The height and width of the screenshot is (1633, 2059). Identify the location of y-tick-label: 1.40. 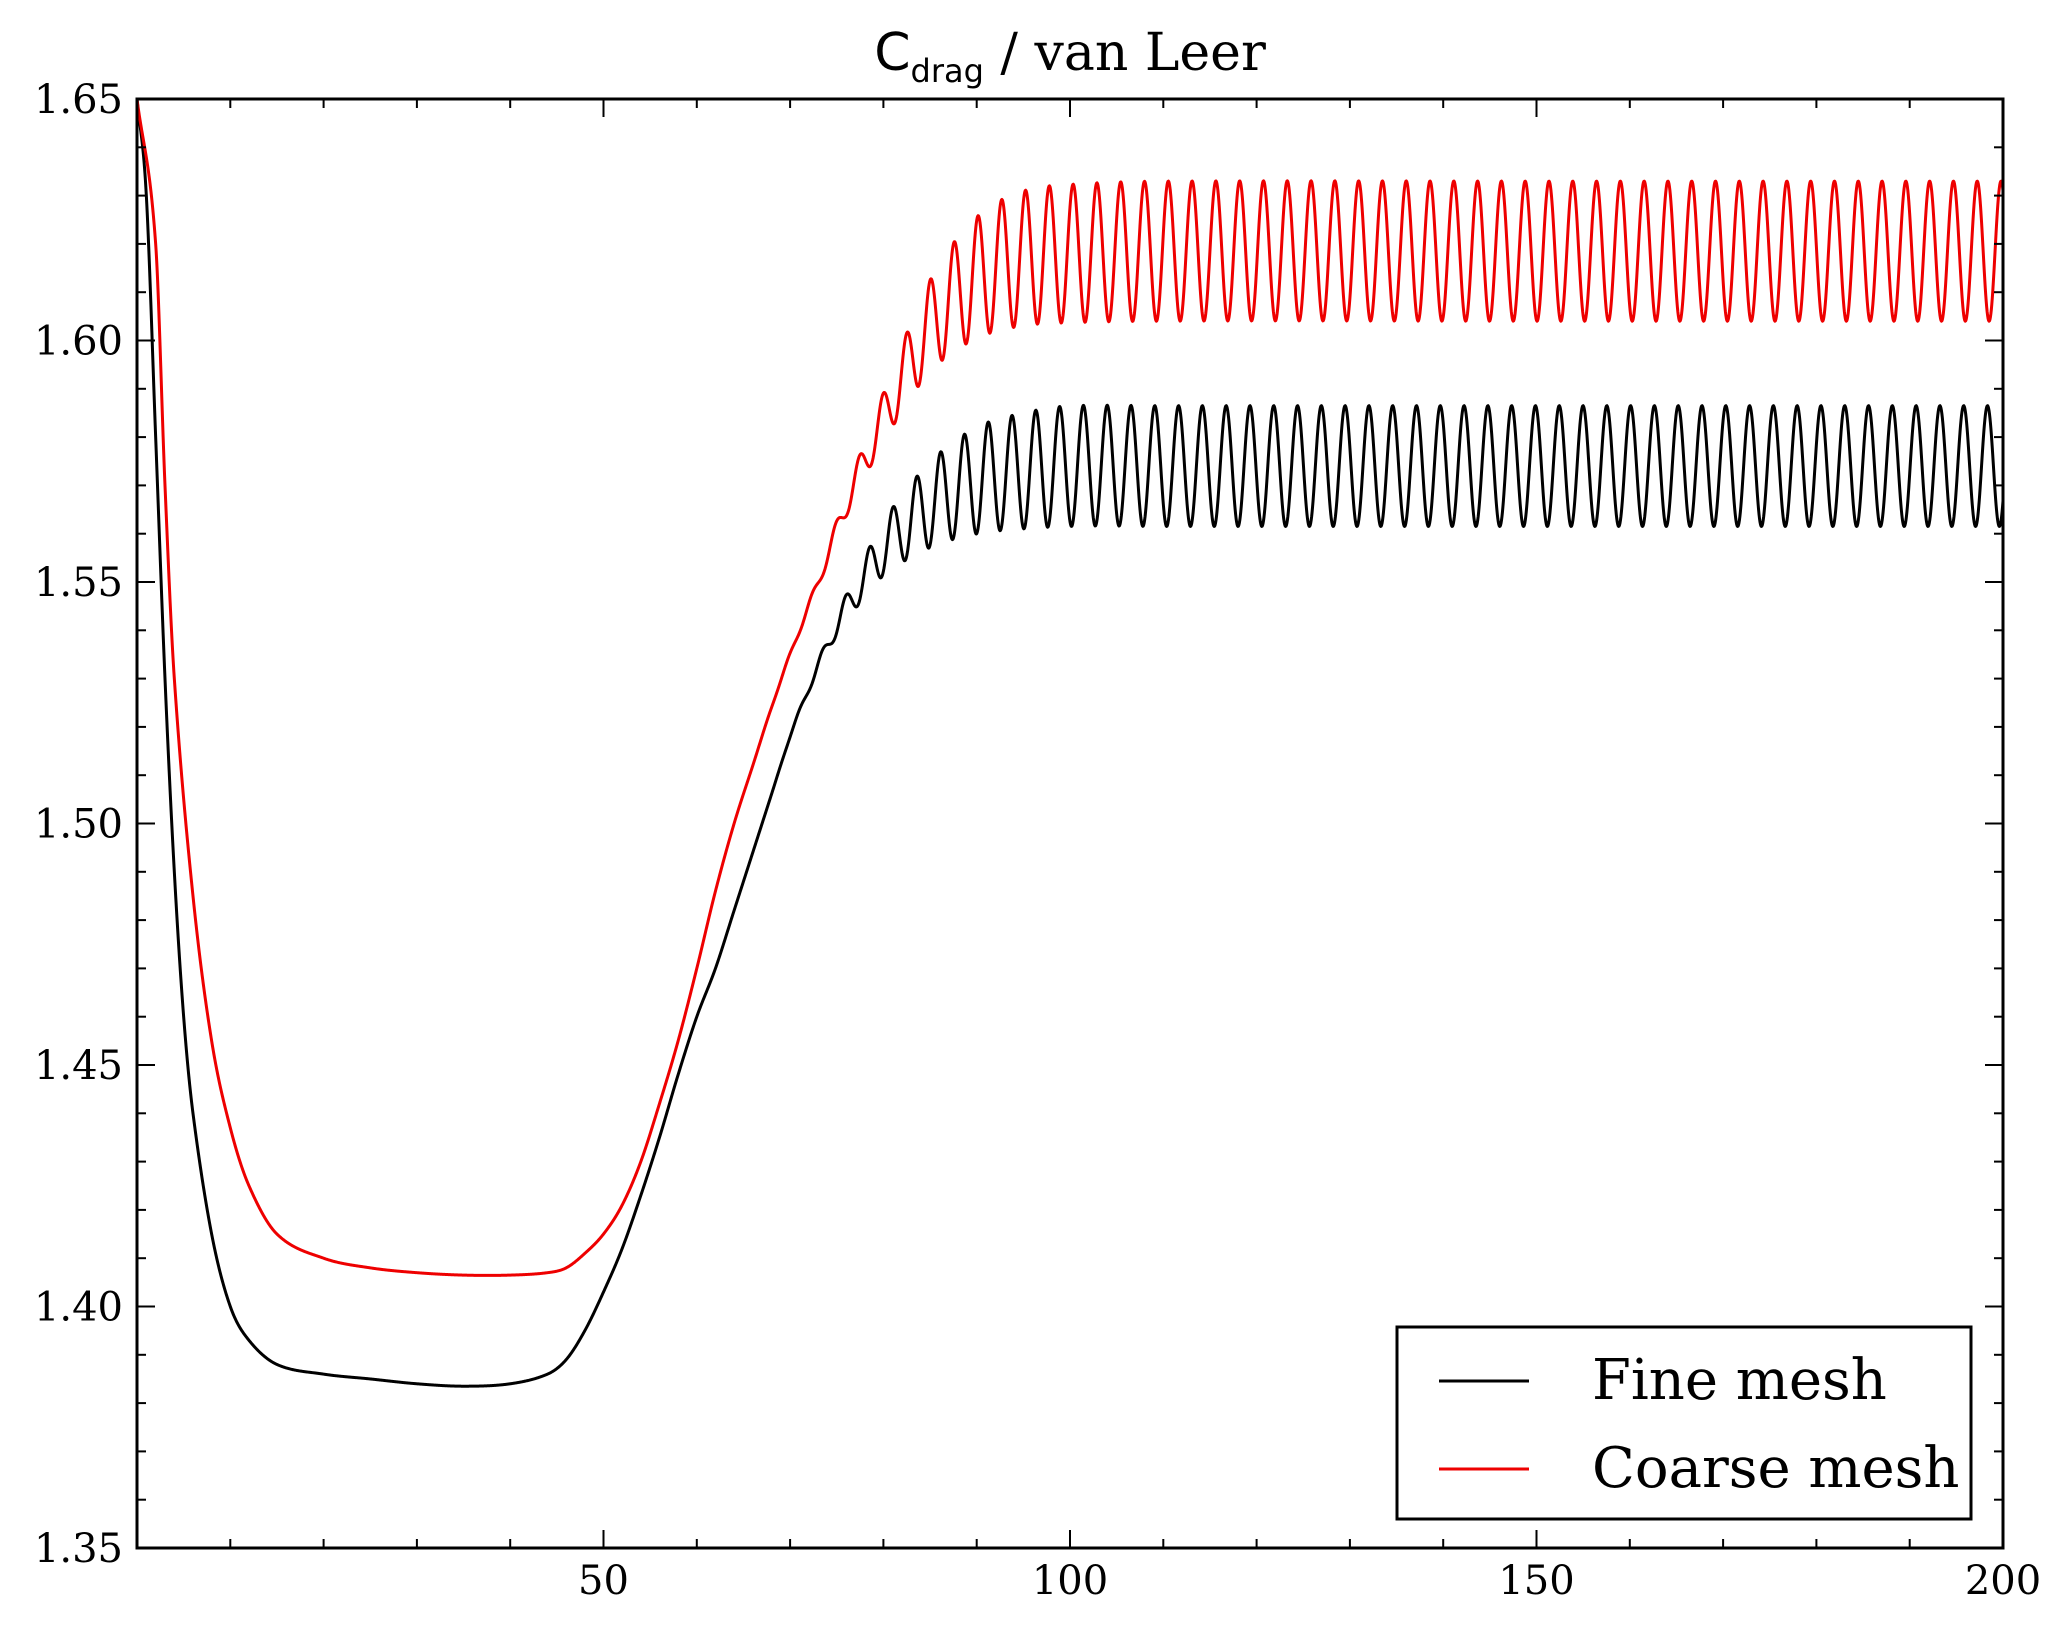
(78, 1308).